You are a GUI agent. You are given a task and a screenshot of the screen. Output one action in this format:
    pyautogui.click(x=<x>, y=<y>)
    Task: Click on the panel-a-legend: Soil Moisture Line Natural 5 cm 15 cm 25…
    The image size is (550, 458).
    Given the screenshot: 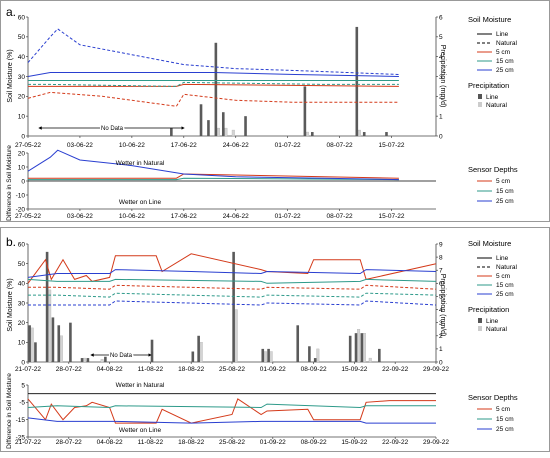 What is the action you would take?
    pyautogui.click(x=493, y=110)
    